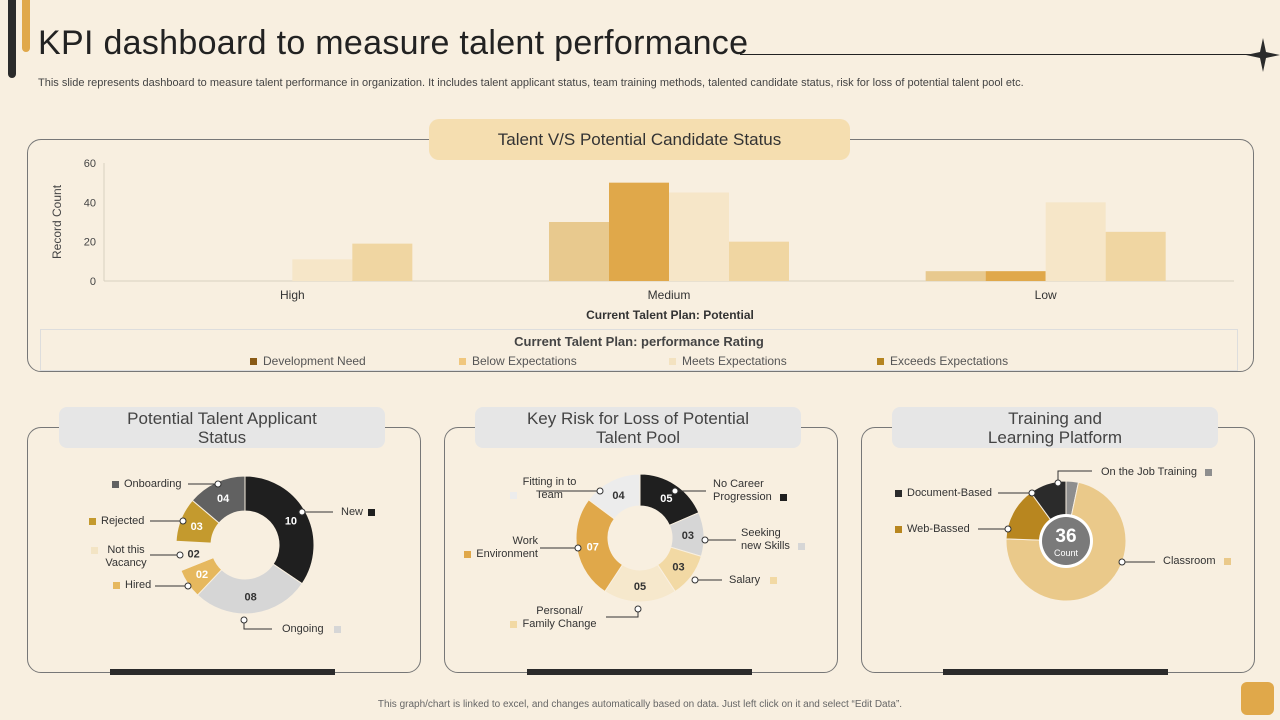  Describe the element at coordinates (1135, 256) in the screenshot. I see `bar-low-exceeds-expectations` at that location.